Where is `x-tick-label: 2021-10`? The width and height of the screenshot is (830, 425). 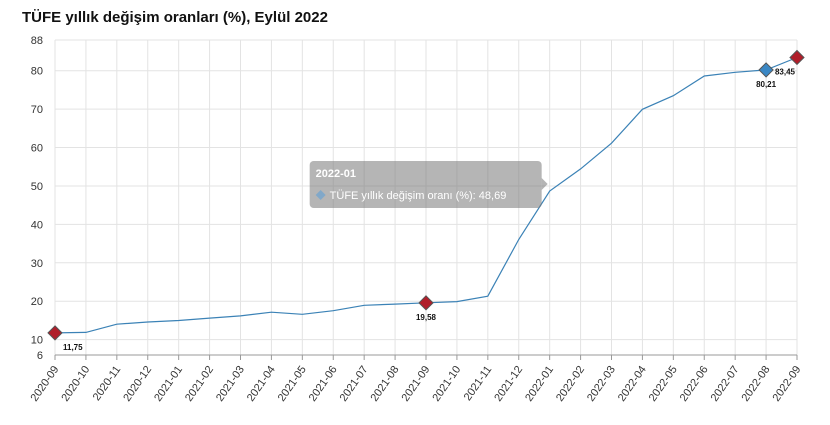 x-tick-label: 2021-10 is located at coordinates (446, 384).